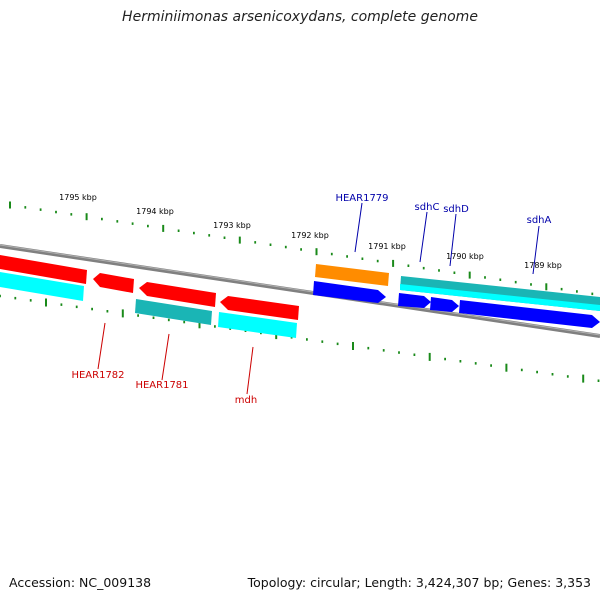 The width and height of the screenshot is (600, 600). What do you see at coordinates (80, 582) in the screenshot?
I see `accession-text: Accession: NC_009138` at bounding box center [80, 582].